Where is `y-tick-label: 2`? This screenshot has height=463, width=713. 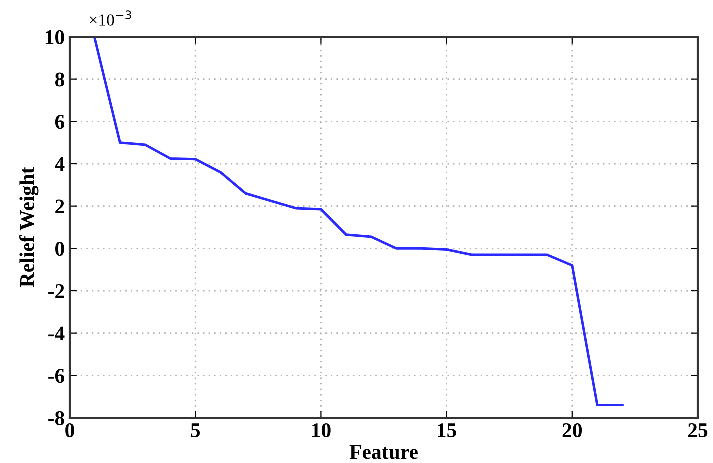 y-tick-label: 2 is located at coordinates (60, 207).